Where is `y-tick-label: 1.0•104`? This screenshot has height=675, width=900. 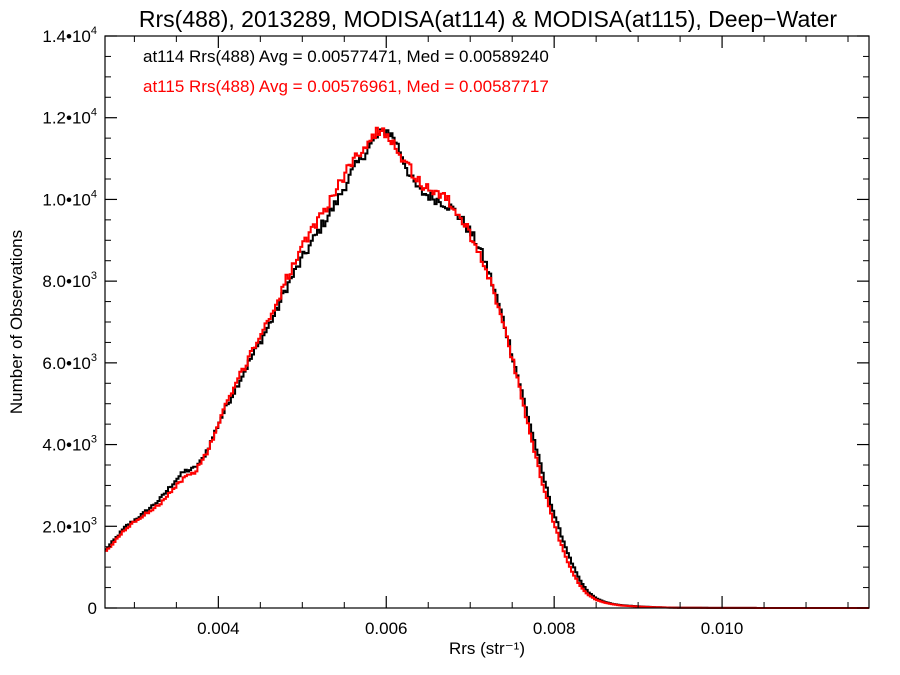 y-tick-label: 1.0•104 is located at coordinates (69, 198).